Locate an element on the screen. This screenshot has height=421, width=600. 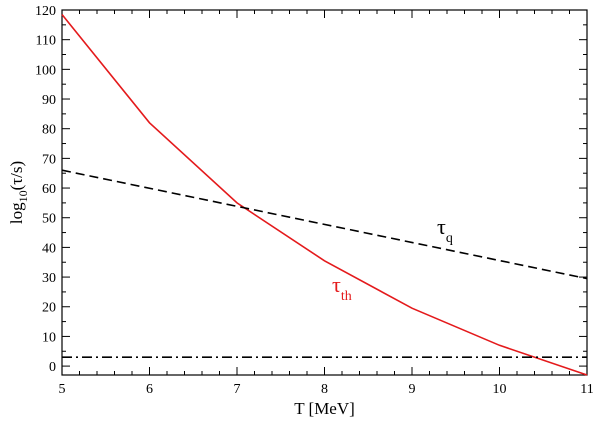
y-tick-label: 100 is located at coordinates (45, 70).